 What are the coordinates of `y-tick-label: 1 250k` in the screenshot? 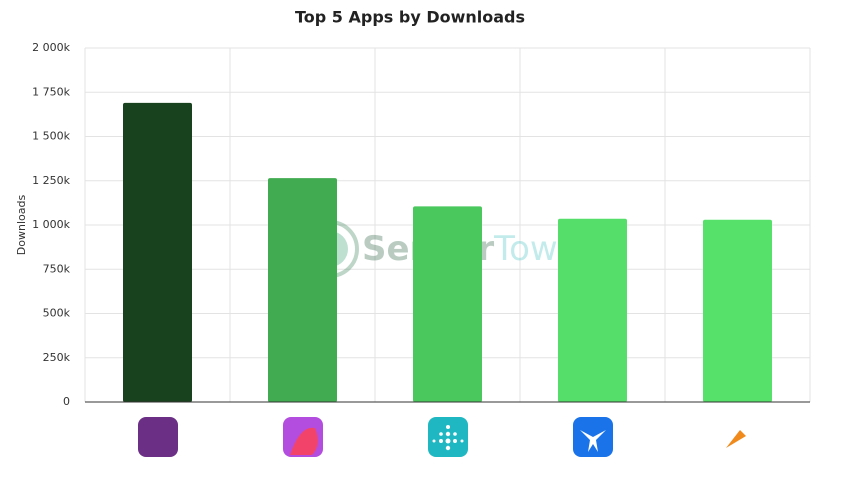 It's located at (51, 180).